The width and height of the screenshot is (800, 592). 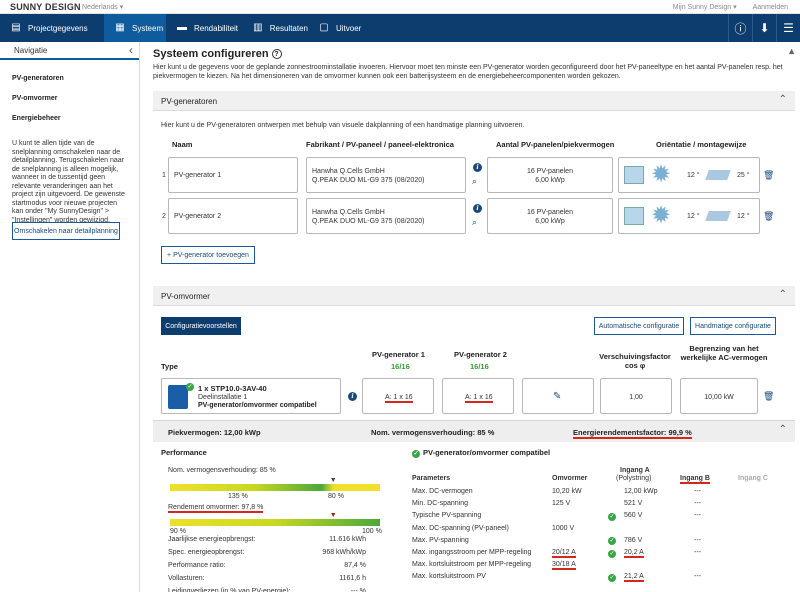 I want to click on input-b-value: ---, so click(x=697, y=577).